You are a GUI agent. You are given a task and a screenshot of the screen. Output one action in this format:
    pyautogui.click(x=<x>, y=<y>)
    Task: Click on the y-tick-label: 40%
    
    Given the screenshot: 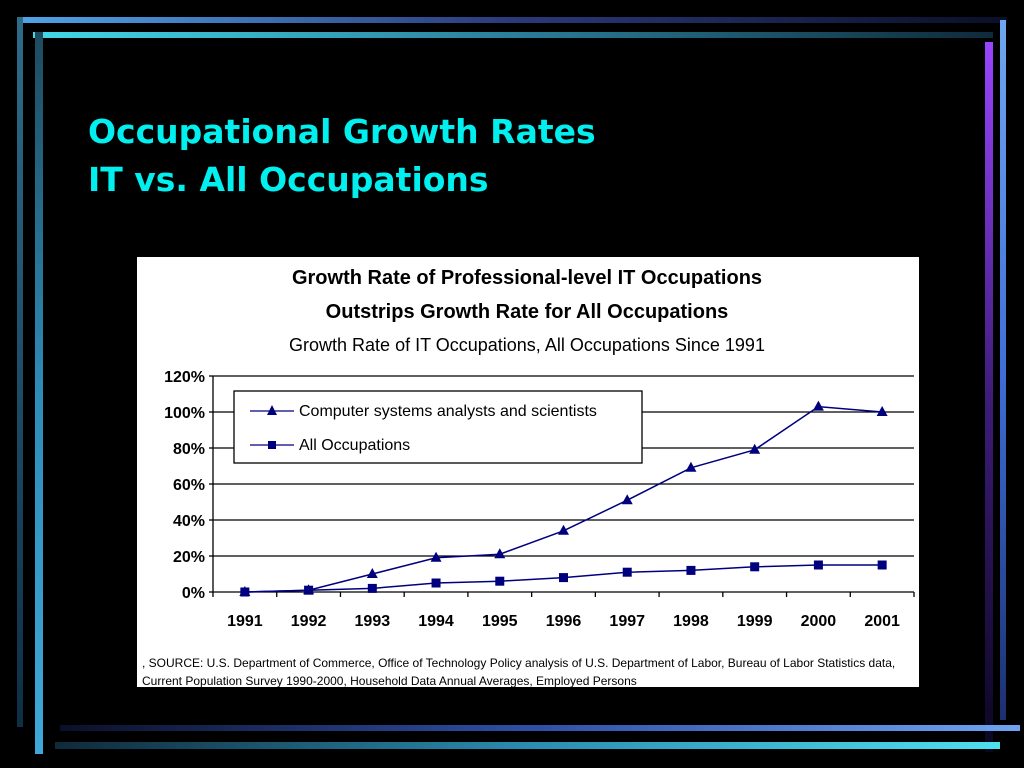 What is the action you would take?
    pyautogui.click(x=189, y=521)
    